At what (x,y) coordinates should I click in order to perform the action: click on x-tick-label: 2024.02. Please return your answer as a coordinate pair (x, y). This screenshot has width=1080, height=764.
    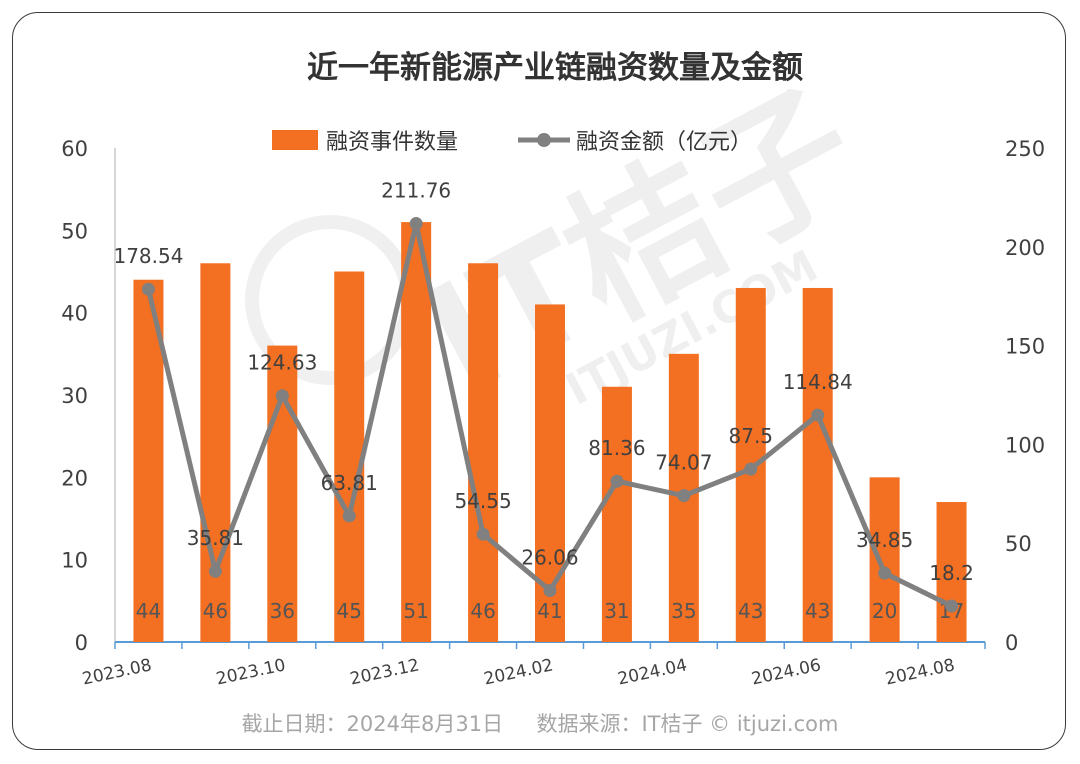
    Looking at the image, I should click on (518, 672).